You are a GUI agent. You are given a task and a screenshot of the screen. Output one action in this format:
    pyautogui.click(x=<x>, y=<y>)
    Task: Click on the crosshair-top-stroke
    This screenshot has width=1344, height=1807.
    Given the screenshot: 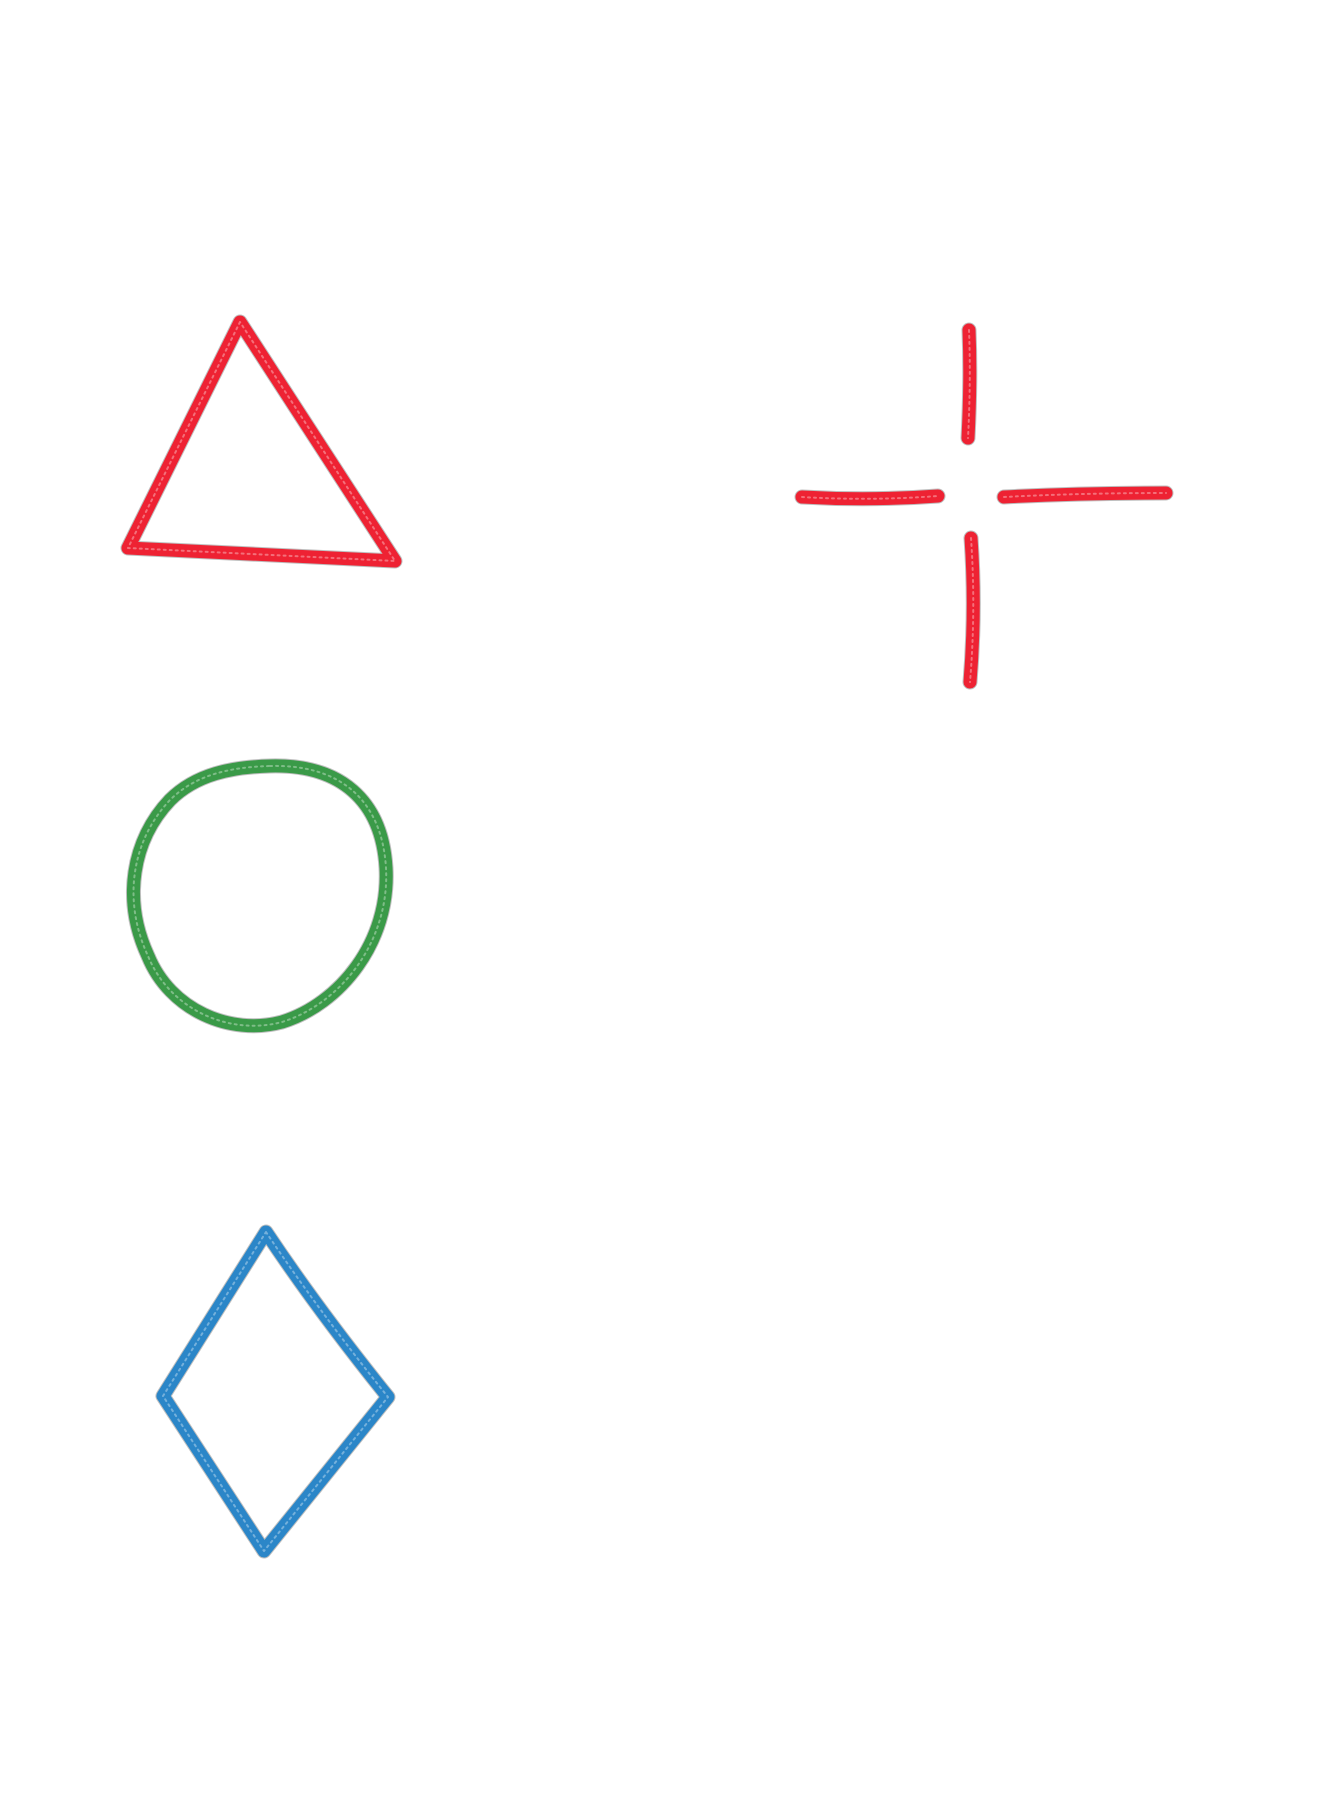 What is the action you would take?
    pyautogui.click(x=969, y=384)
    